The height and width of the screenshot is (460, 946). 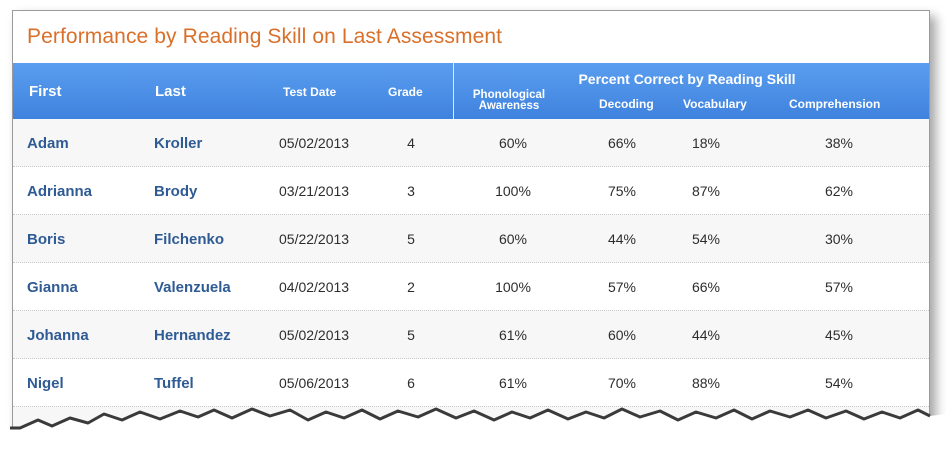 What do you see at coordinates (839, 191) in the screenshot?
I see `comprehension-cell: 62%` at bounding box center [839, 191].